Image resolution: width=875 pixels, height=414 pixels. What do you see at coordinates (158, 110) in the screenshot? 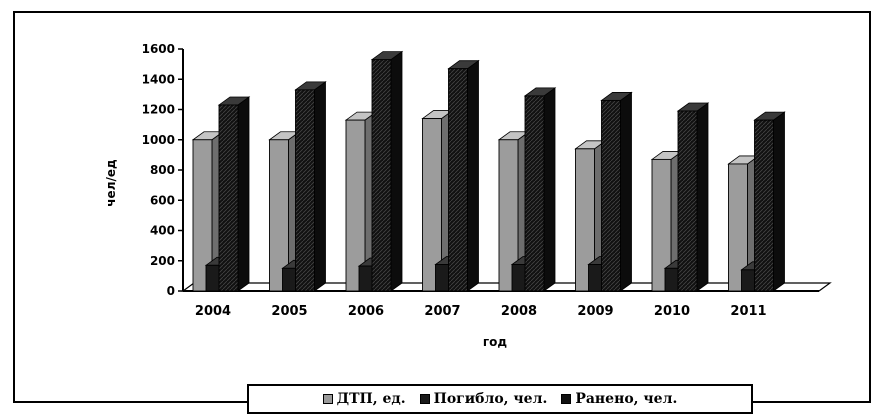
I see `y-tick-label: 1200` at bounding box center [158, 110].